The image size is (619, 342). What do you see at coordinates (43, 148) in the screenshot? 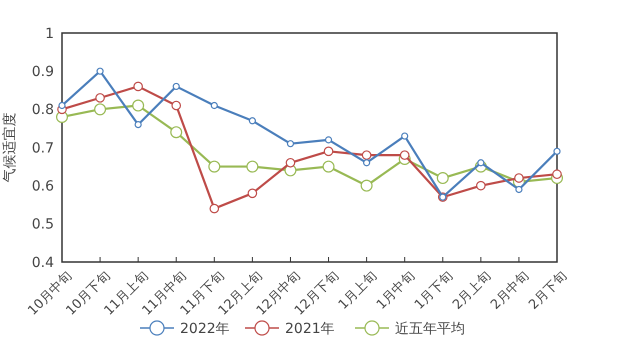
I see `y-tick-label: 0.7` at bounding box center [43, 148].